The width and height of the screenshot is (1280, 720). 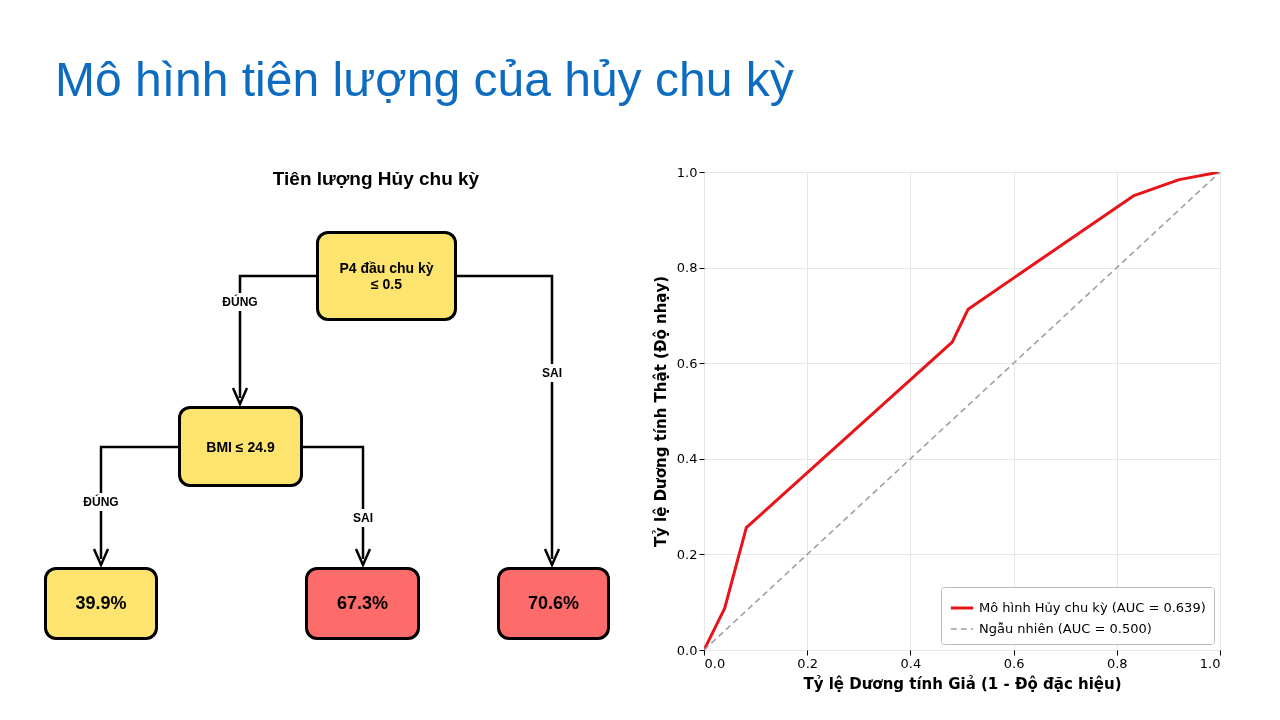 I want to click on text: BMI ≤ 24.9, so click(x=240, y=446).